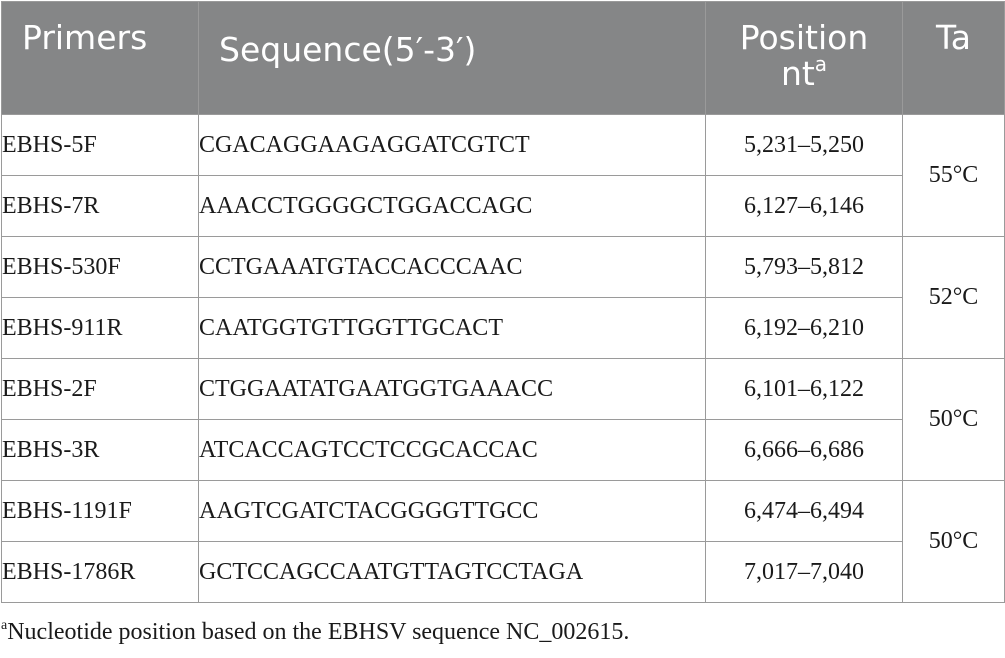 The width and height of the screenshot is (1005, 658). I want to click on cell-primer: EBHS-530F, so click(100, 267).